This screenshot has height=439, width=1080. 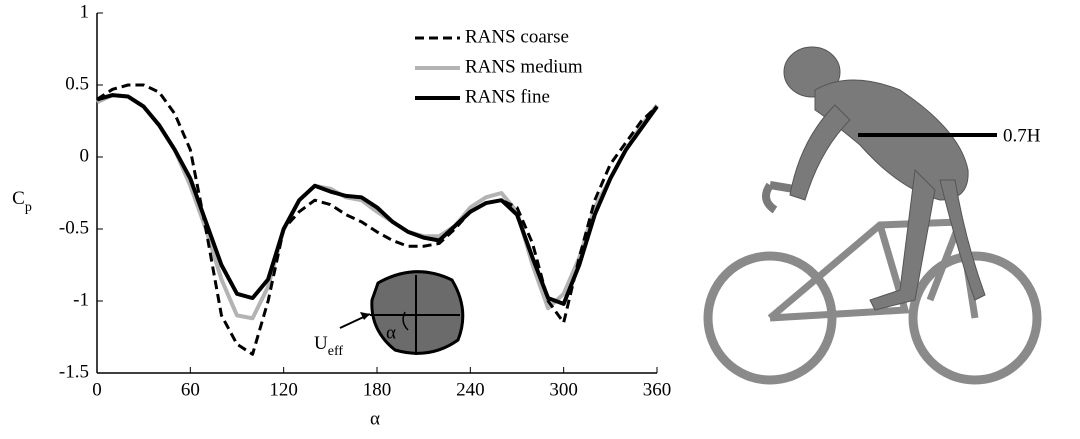 I want to click on y-tick-label: 0.5, so click(x=77, y=83).